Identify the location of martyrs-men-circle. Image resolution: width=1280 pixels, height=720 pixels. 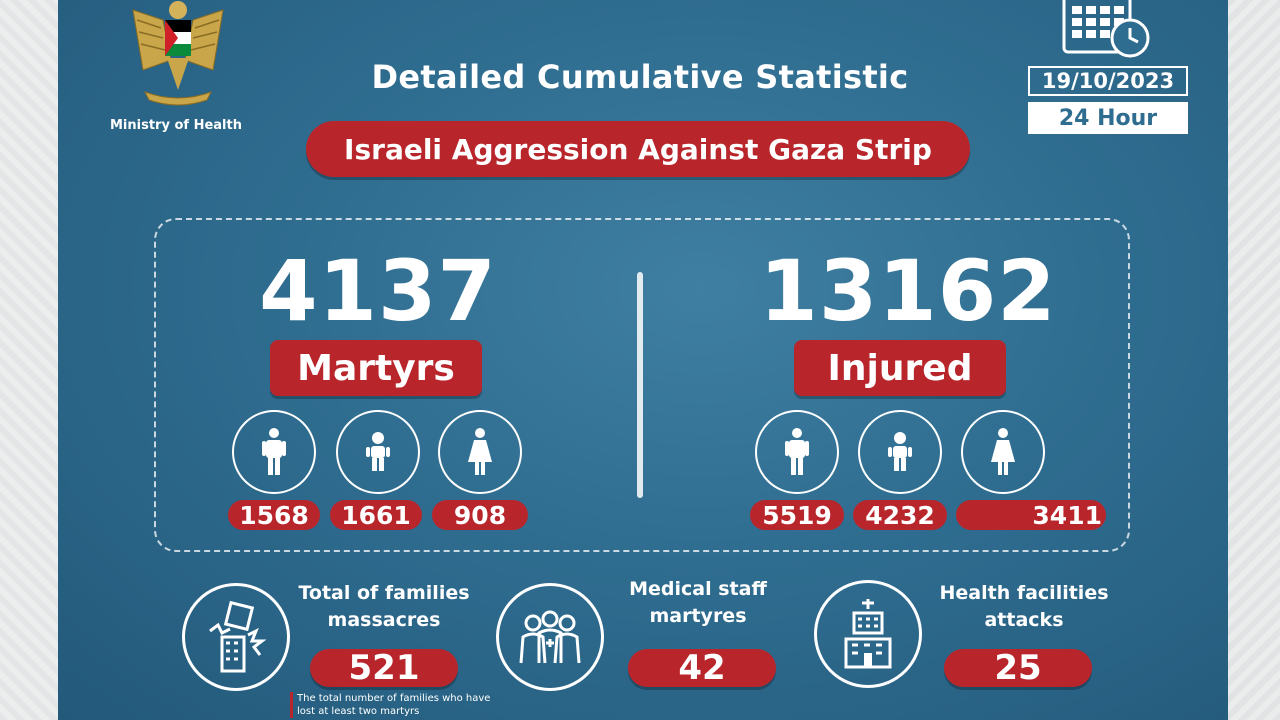
(274, 452).